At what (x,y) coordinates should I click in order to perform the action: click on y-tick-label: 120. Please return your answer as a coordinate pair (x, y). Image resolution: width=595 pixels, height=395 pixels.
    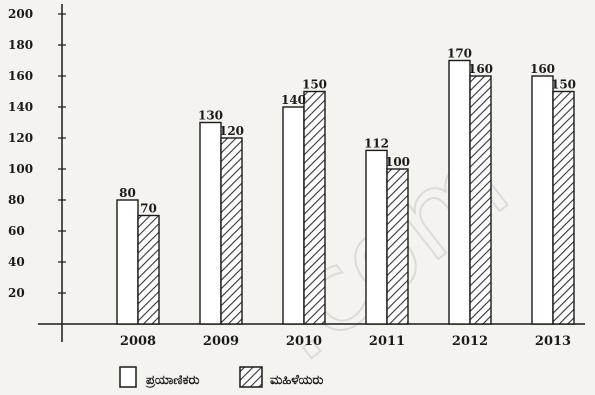
    Looking at the image, I should click on (20, 138).